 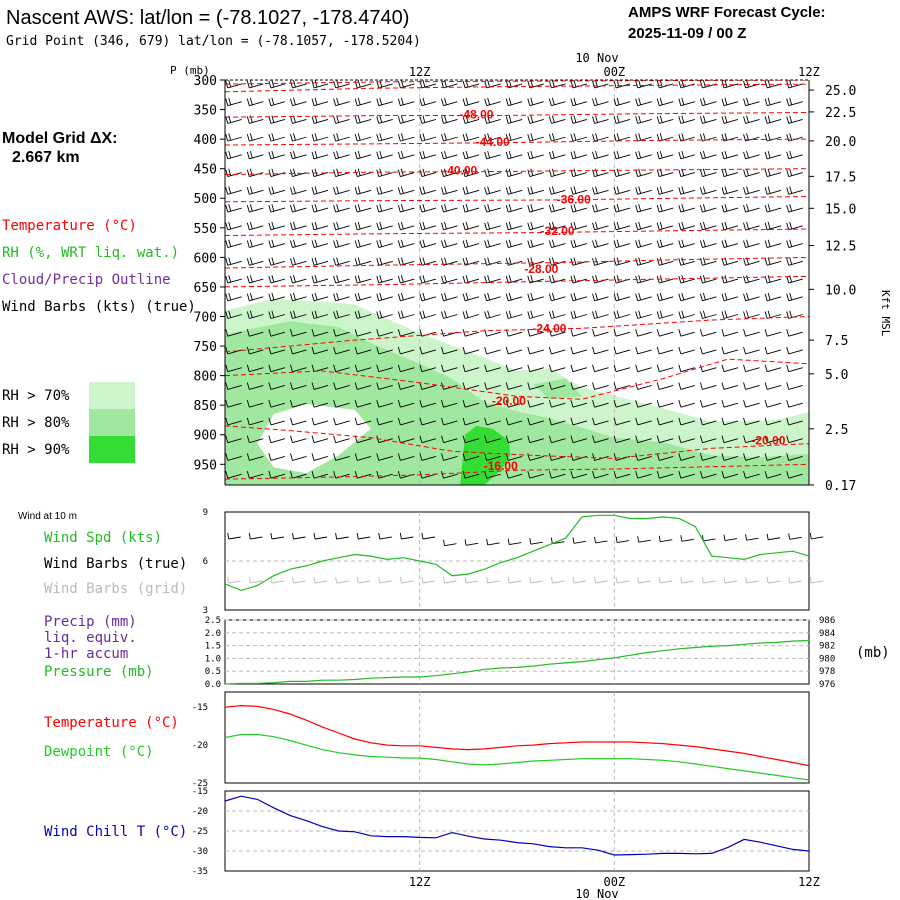 What do you see at coordinates (36, 396) in the screenshot?
I see `rh-legend-label: RH > 70%` at bounding box center [36, 396].